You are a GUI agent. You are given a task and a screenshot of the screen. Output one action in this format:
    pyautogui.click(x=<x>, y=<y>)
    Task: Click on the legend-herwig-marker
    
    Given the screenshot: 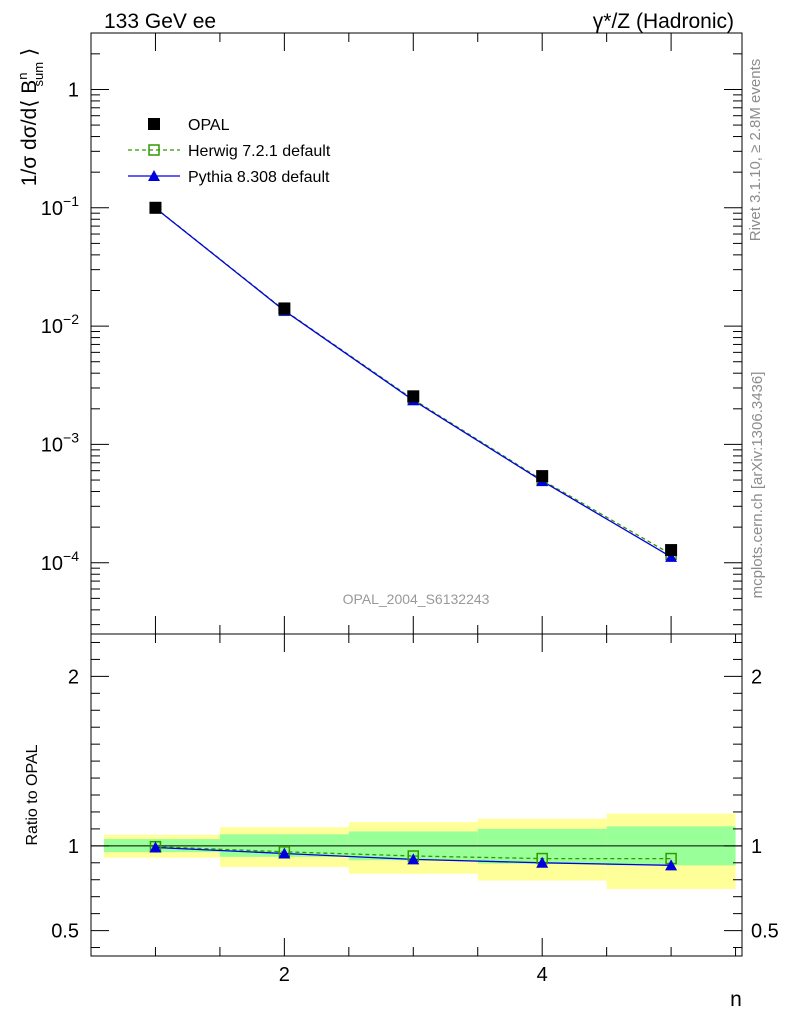 What is the action you would take?
    pyautogui.click(x=154, y=150)
    